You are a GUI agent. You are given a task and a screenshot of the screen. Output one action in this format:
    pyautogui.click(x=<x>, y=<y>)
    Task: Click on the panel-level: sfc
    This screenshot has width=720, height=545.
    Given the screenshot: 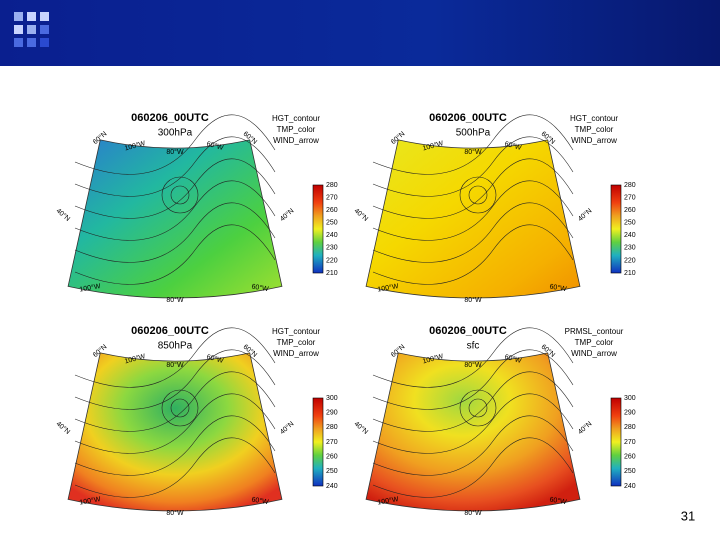 What is the action you would take?
    pyautogui.click(x=473, y=346)
    